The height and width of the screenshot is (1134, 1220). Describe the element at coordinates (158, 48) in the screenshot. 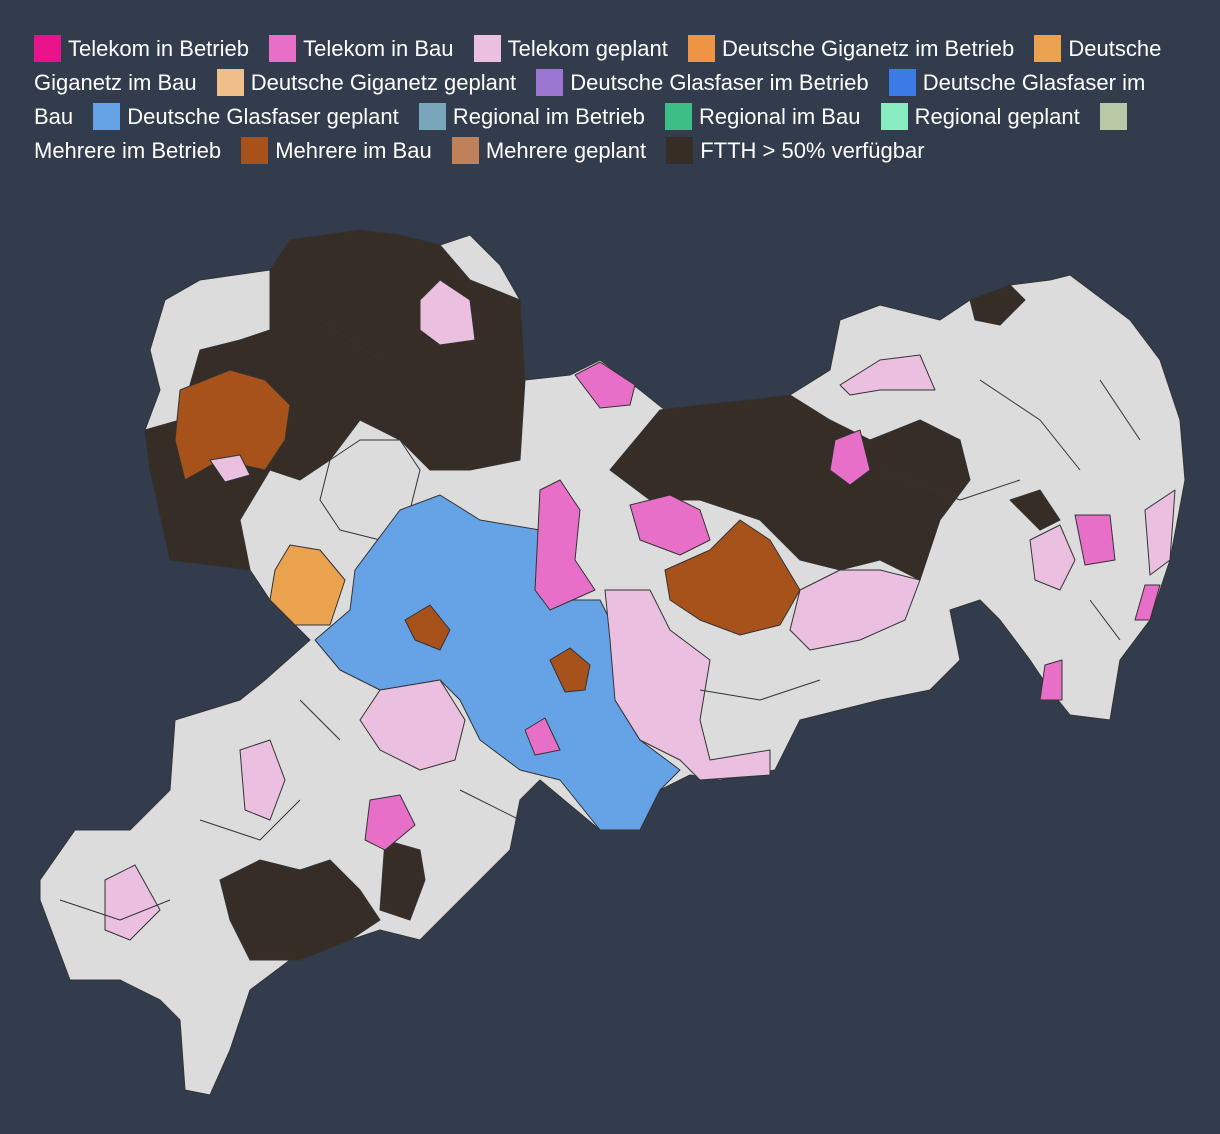

I see `legend-label: Telekom in Betrieb` at that location.